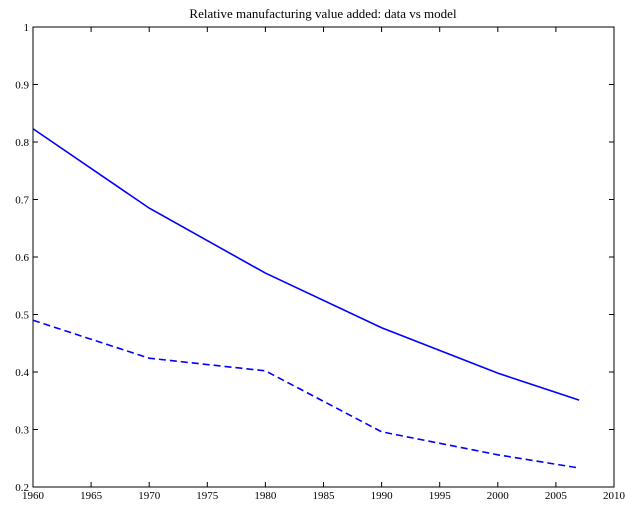 This screenshot has width=626, height=506. What do you see at coordinates (440, 496) in the screenshot?
I see `x-tick-label: 1995` at bounding box center [440, 496].